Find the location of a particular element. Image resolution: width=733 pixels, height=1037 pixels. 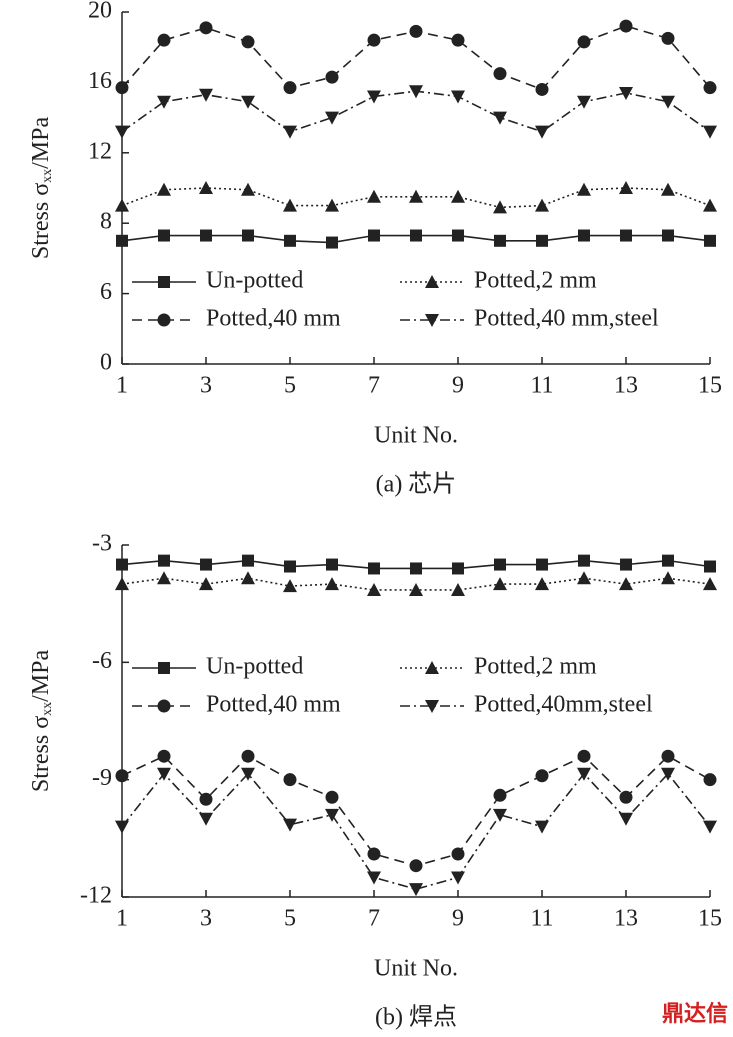

x-tick-label: 9 is located at coordinates (458, 386).